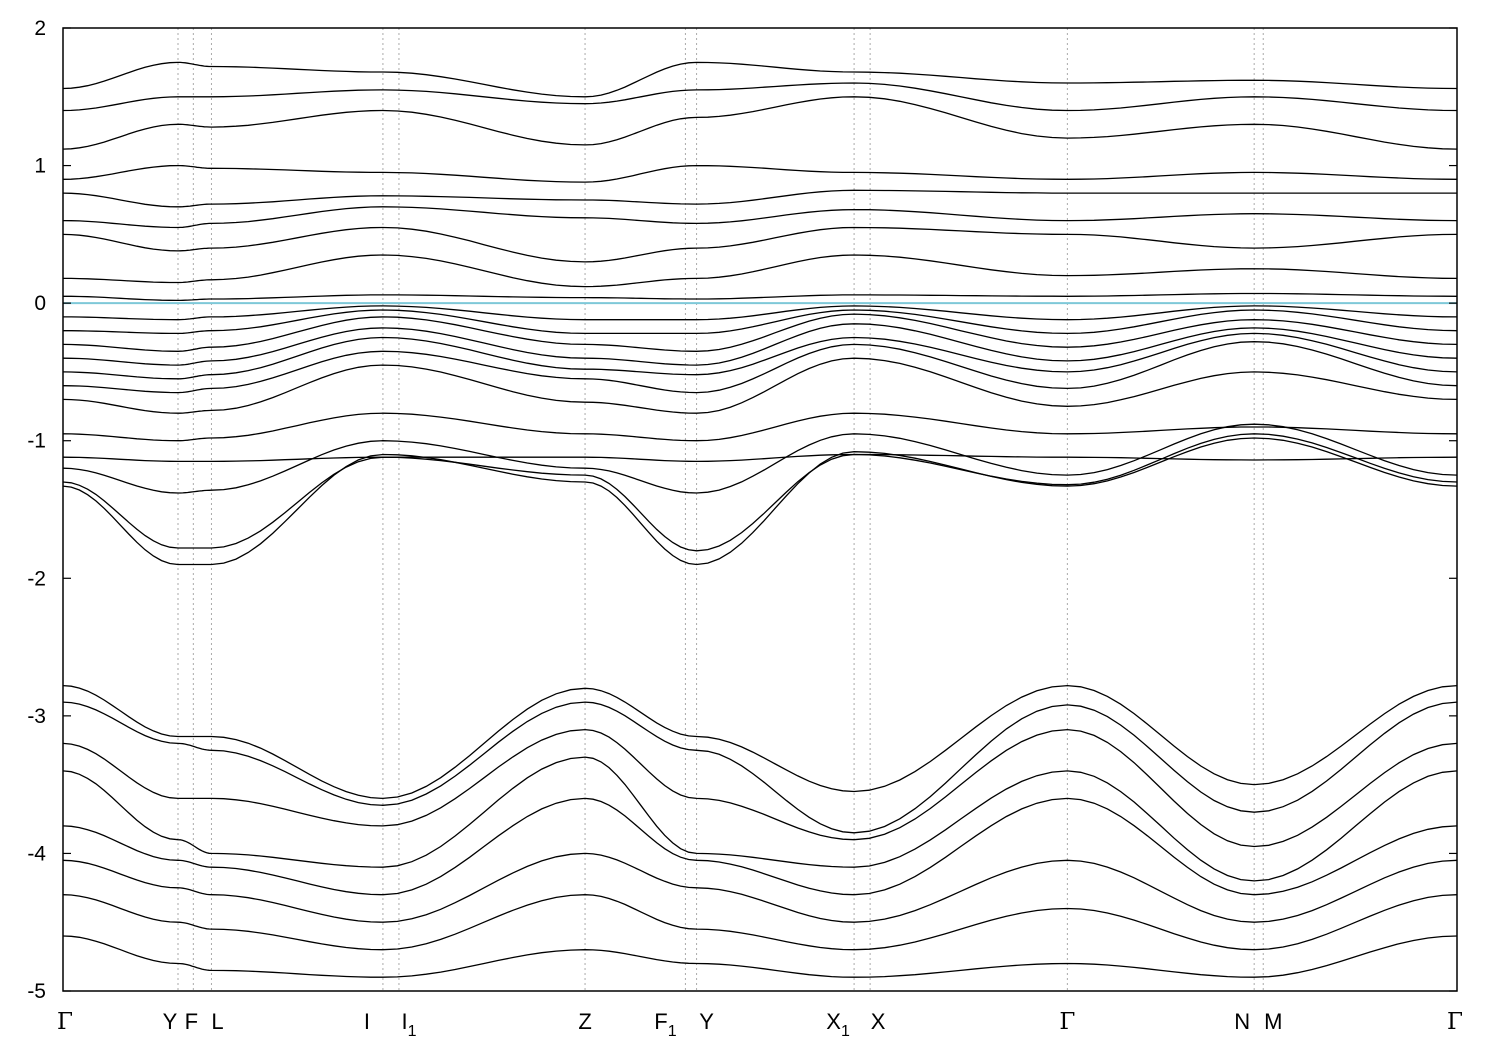  Describe the element at coordinates (217, 1021) in the screenshot. I see `kpoint-label: L` at that location.